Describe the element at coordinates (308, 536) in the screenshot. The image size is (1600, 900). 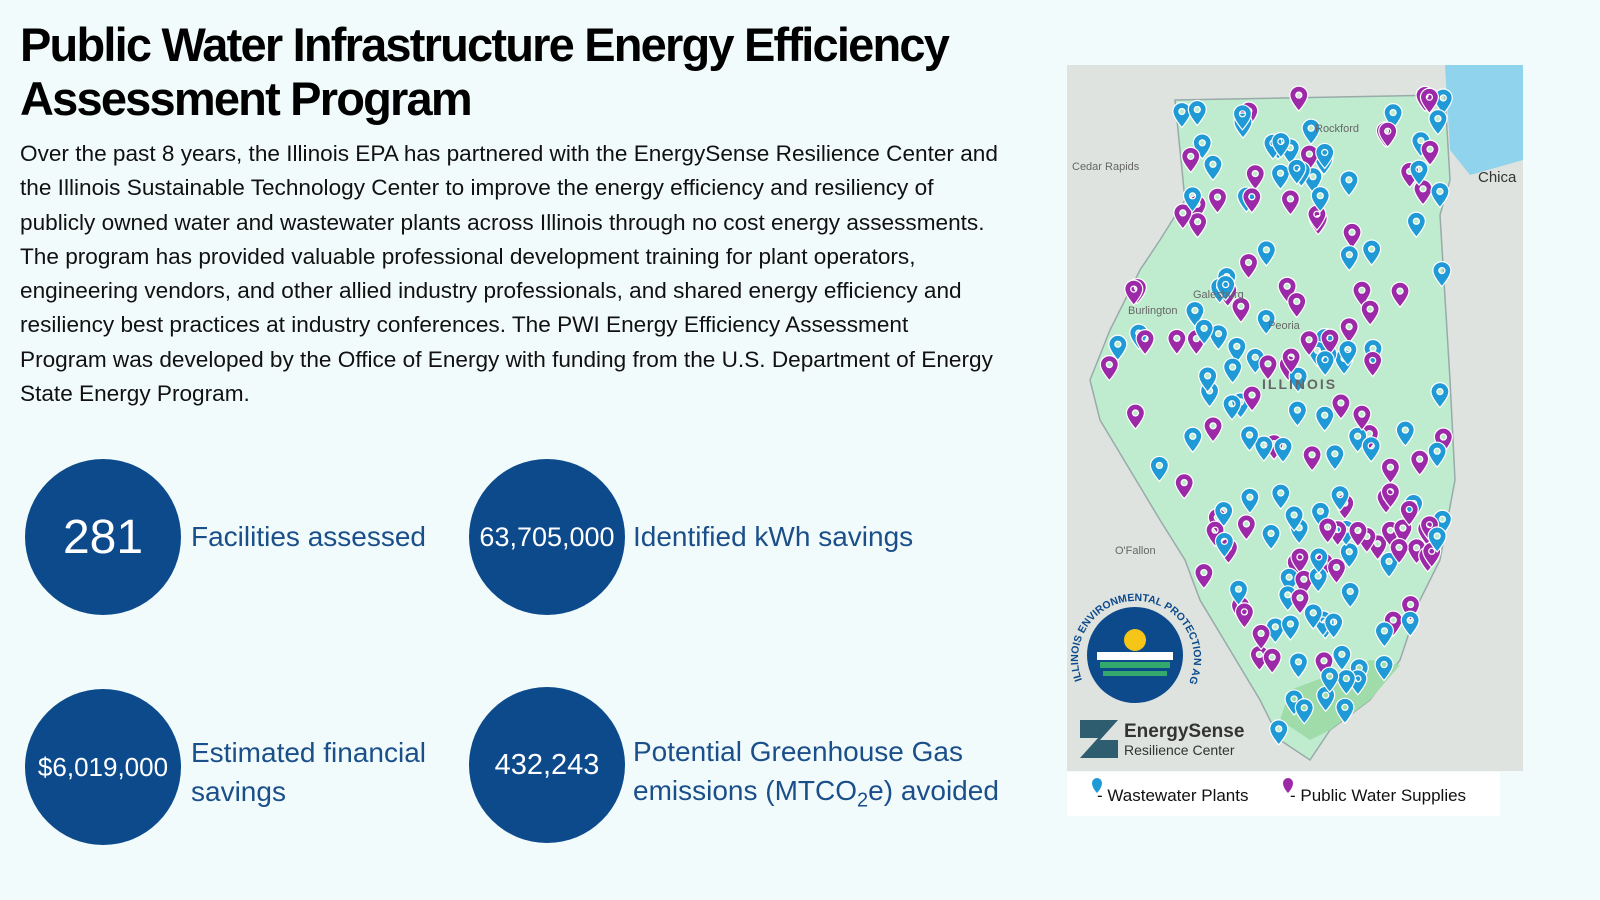
I see `stat-label: Facilities assessed` at that location.